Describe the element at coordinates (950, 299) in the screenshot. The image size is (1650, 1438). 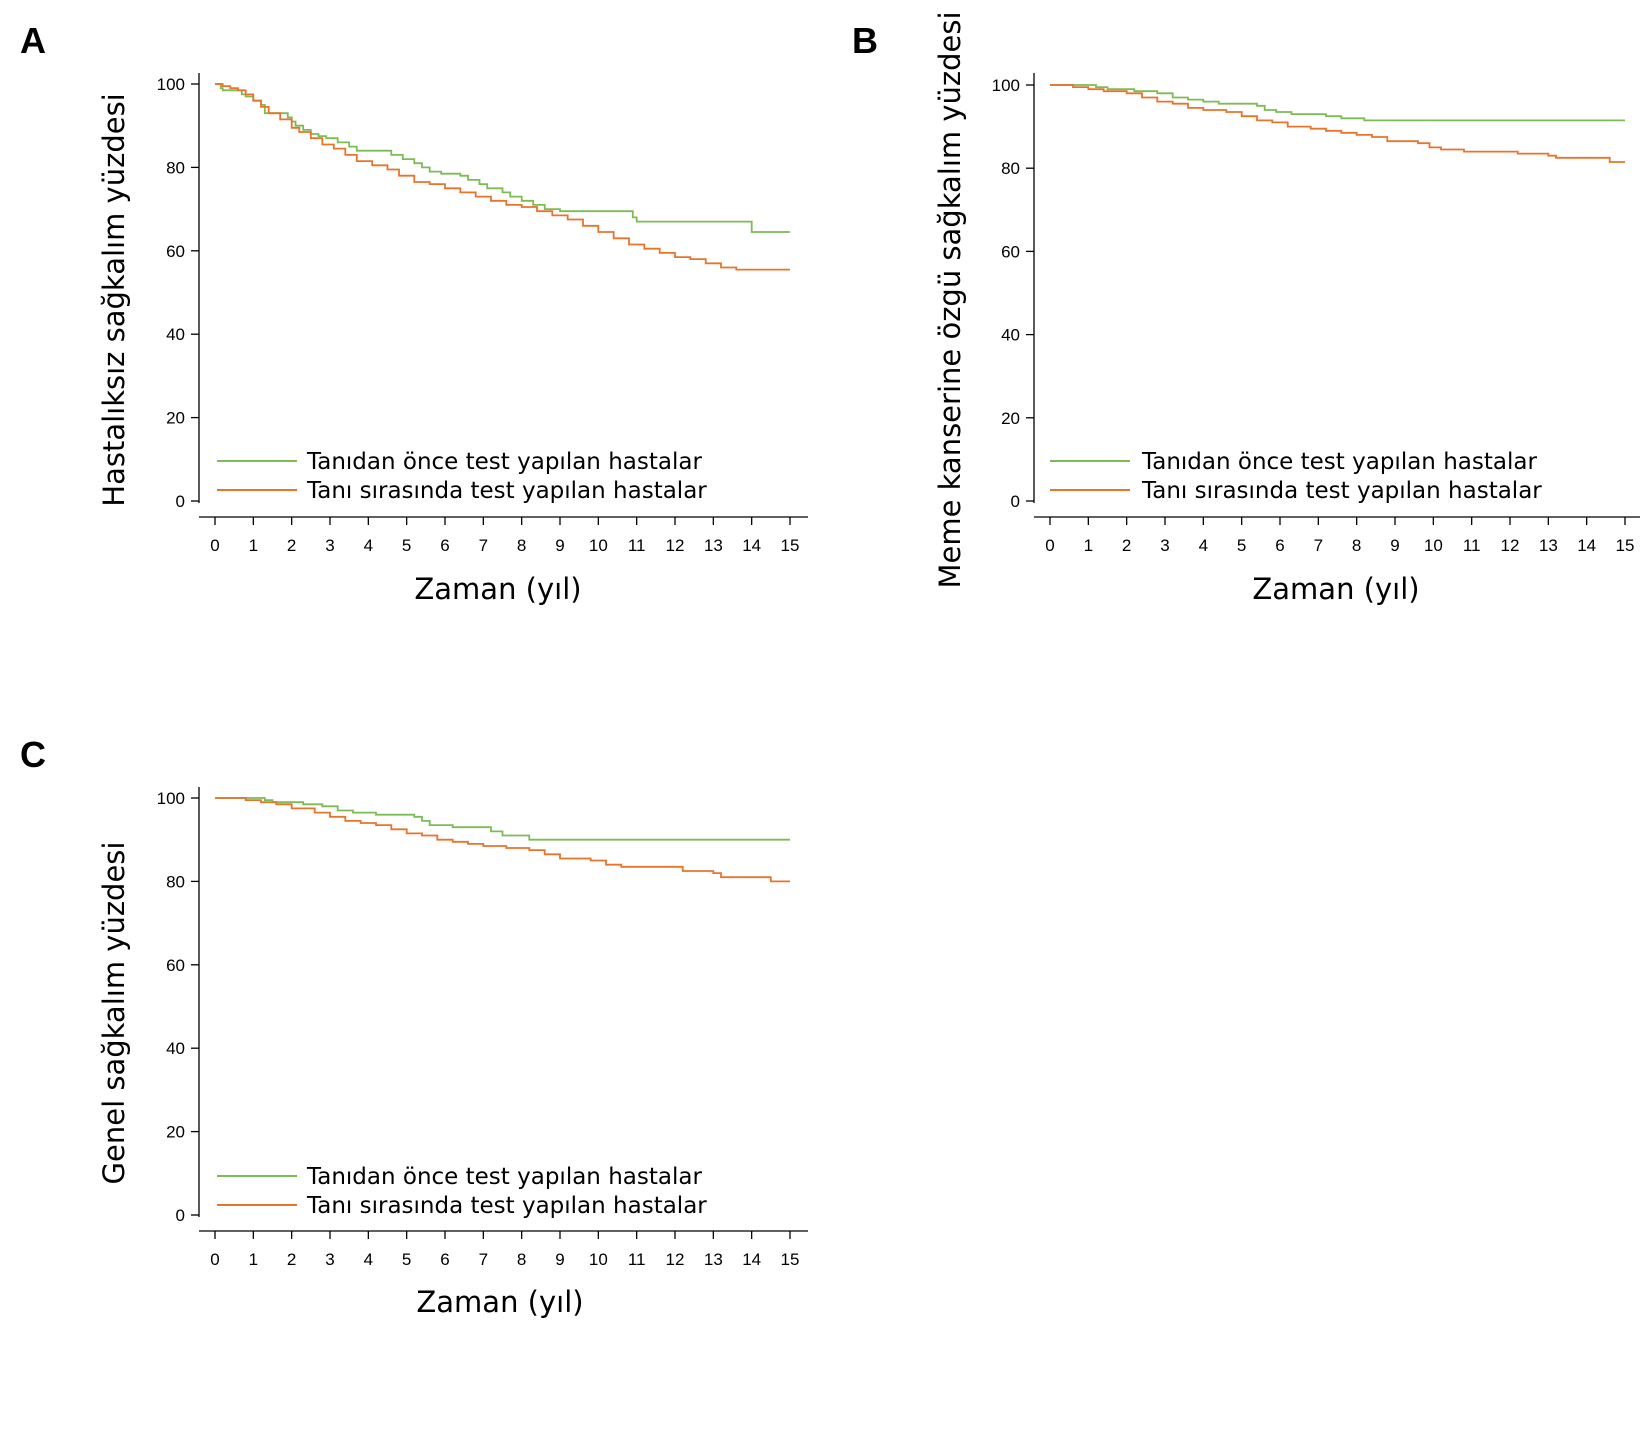
I see `y-axis-title: Meme kanserine özgü sağkalım yüzdesi` at that location.